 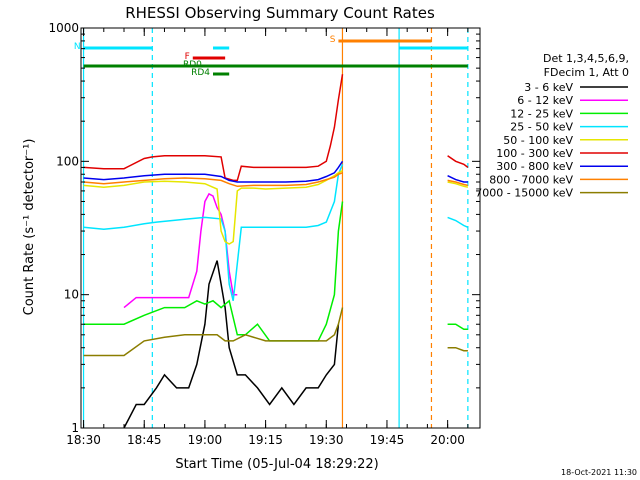 I want to click on x-tick-label: 19:45, so click(x=387, y=440).